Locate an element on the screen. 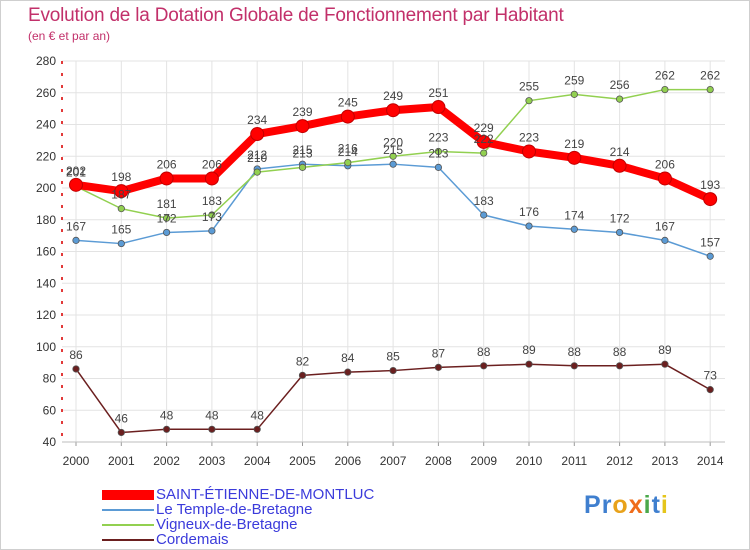  data-label: 216 is located at coordinates (348, 149).